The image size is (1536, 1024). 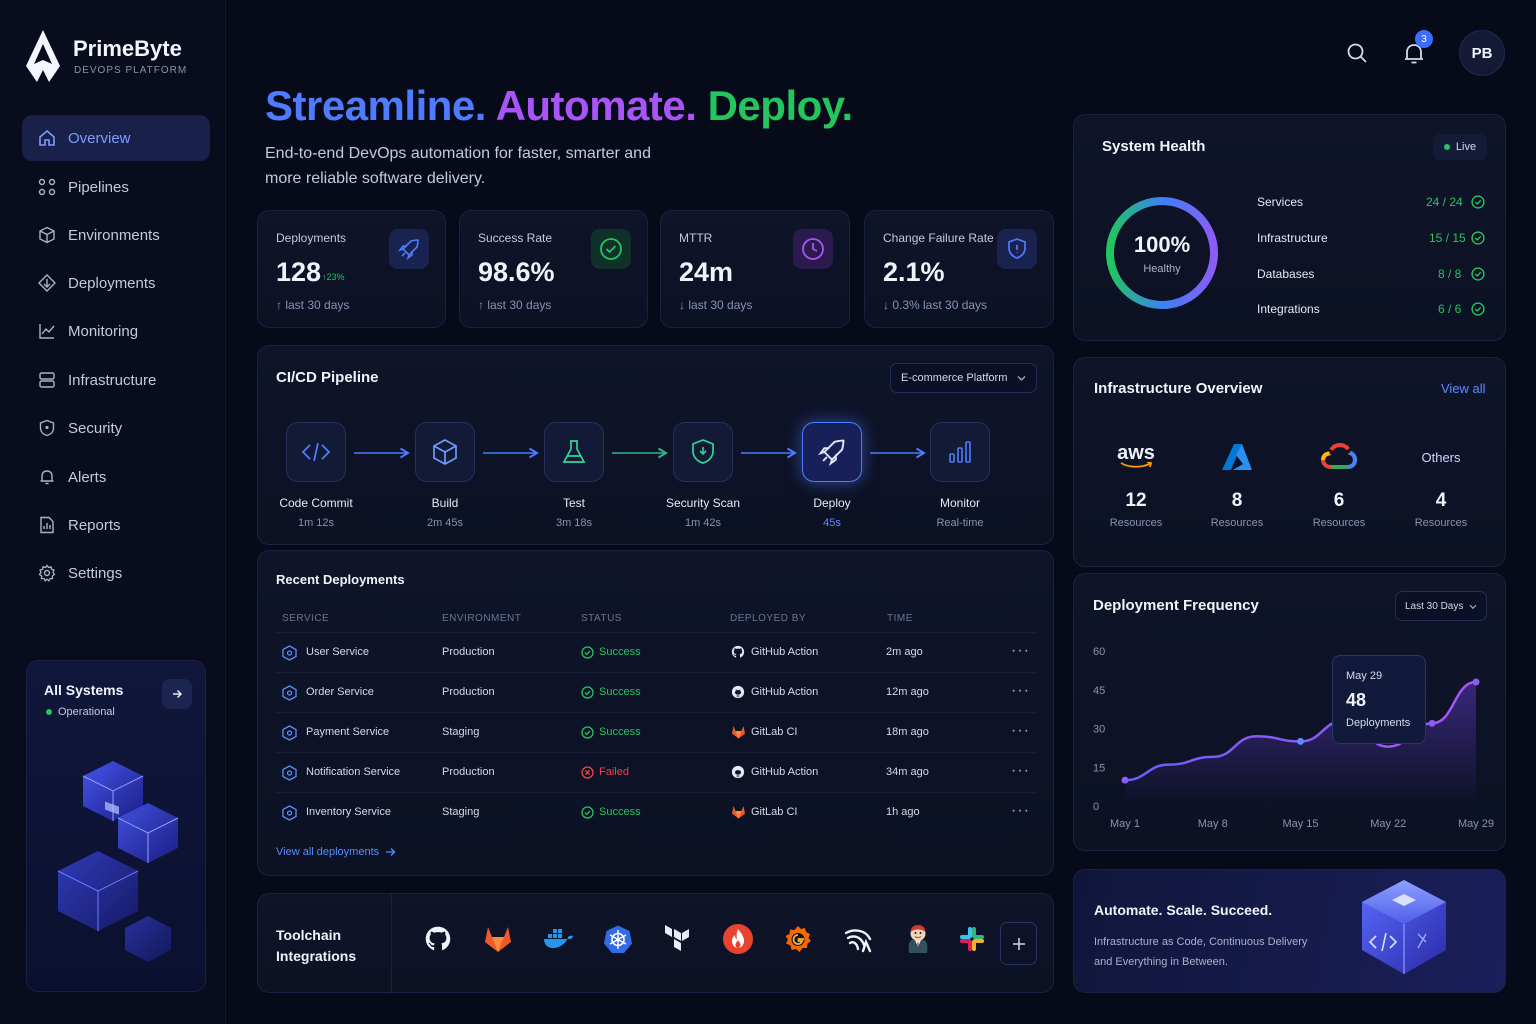 What do you see at coordinates (1441, 606) in the screenshot?
I see `frequency-range-select: Last 30 Days` at bounding box center [1441, 606].